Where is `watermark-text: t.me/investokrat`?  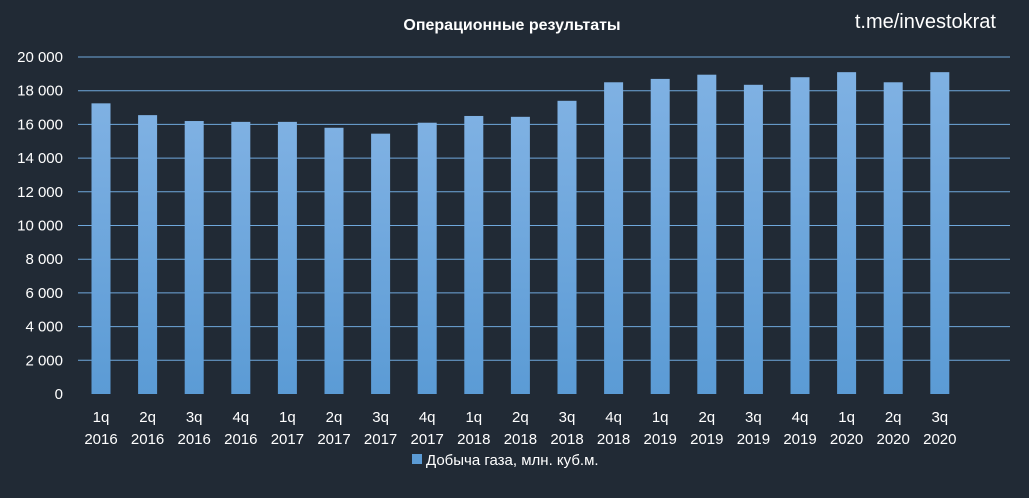
watermark-text: t.me/investokrat is located at coordinates (926, 22).